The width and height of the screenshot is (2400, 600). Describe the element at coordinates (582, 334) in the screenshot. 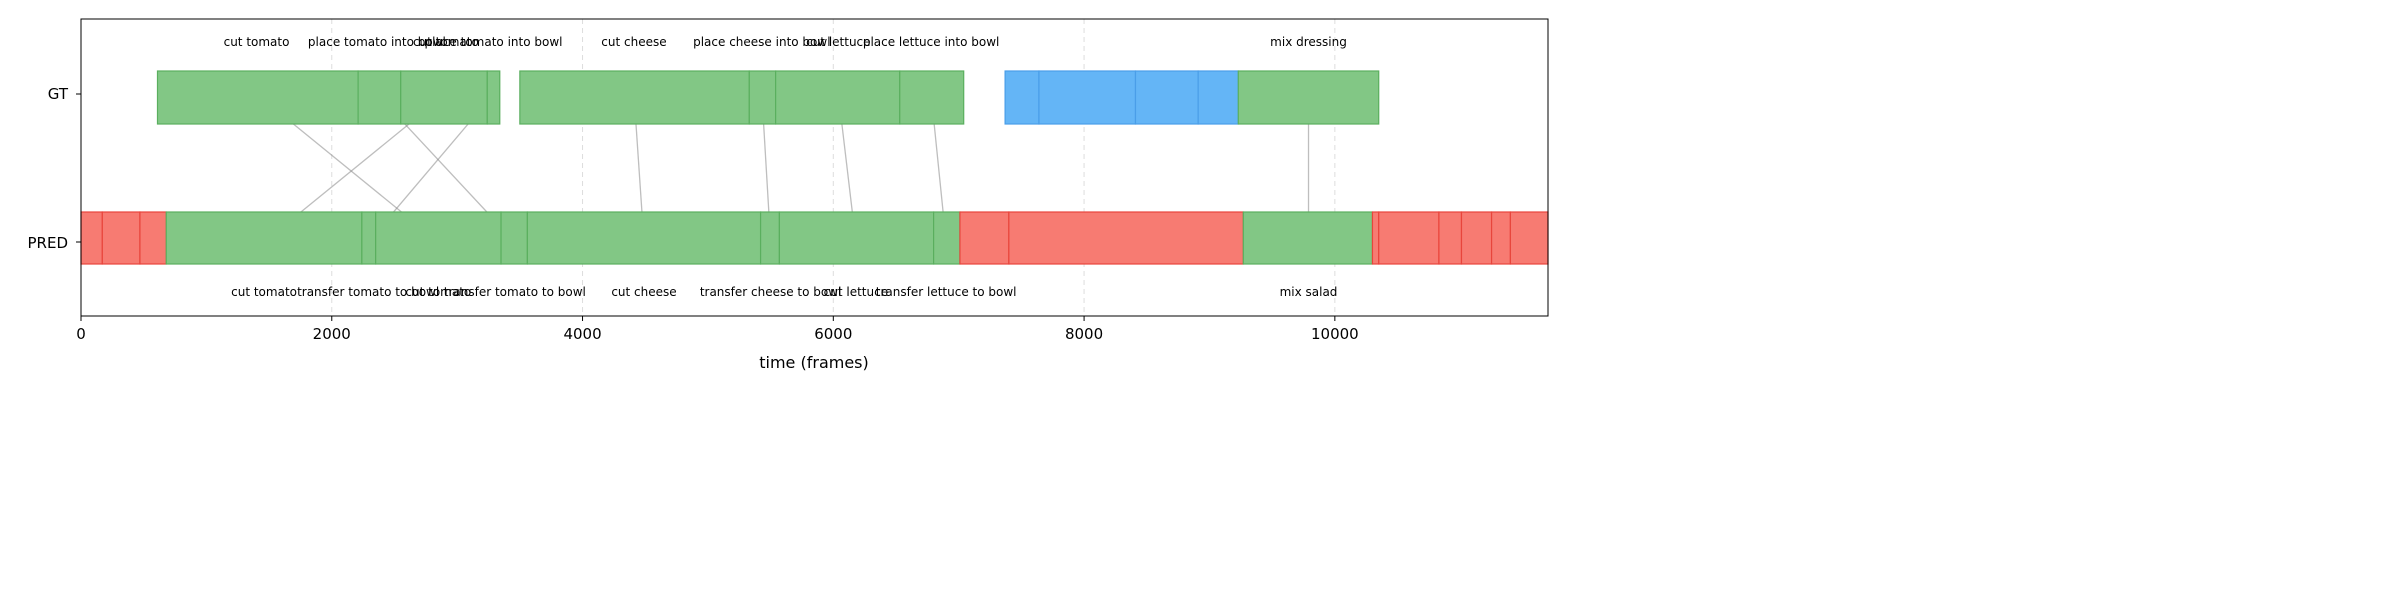

I see `x-tick-label: 4000` at that location.